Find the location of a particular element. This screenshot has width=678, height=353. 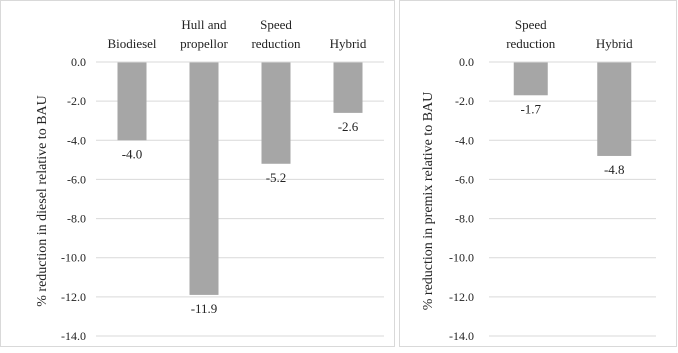

category-label: Biodiesel is located at coordinates (131, 43).